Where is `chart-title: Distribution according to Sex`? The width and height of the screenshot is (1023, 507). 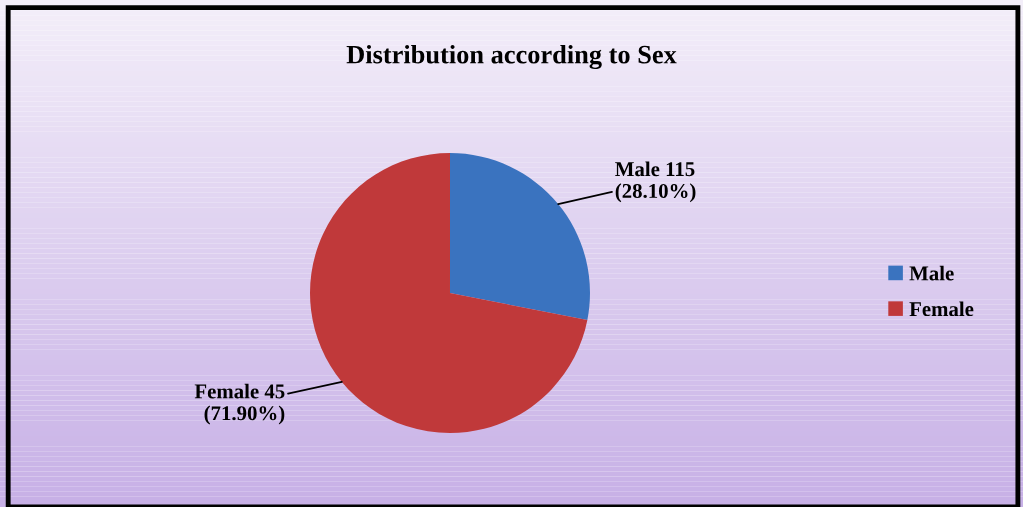
chart-title: Distribution according to Sex is located at coordinates (511, 57).